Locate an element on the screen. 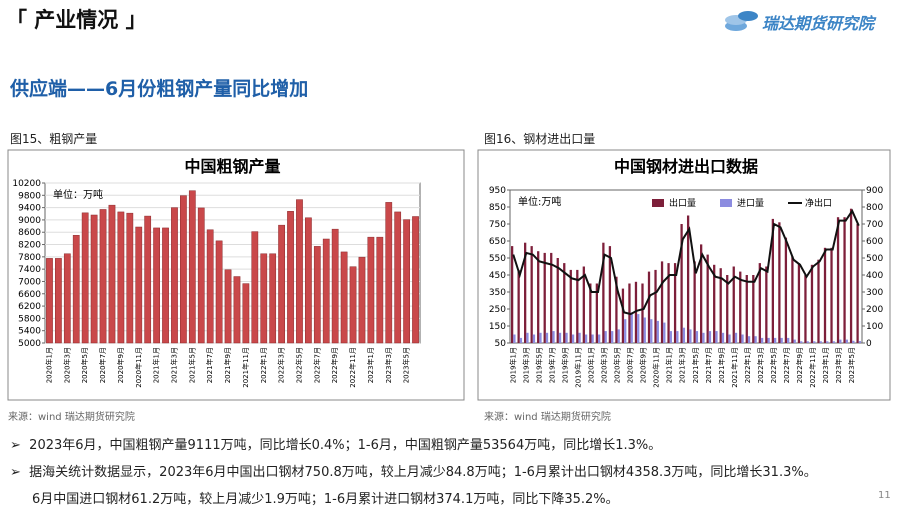  y-tick-label: 750 is located at coordinates (497, 225).